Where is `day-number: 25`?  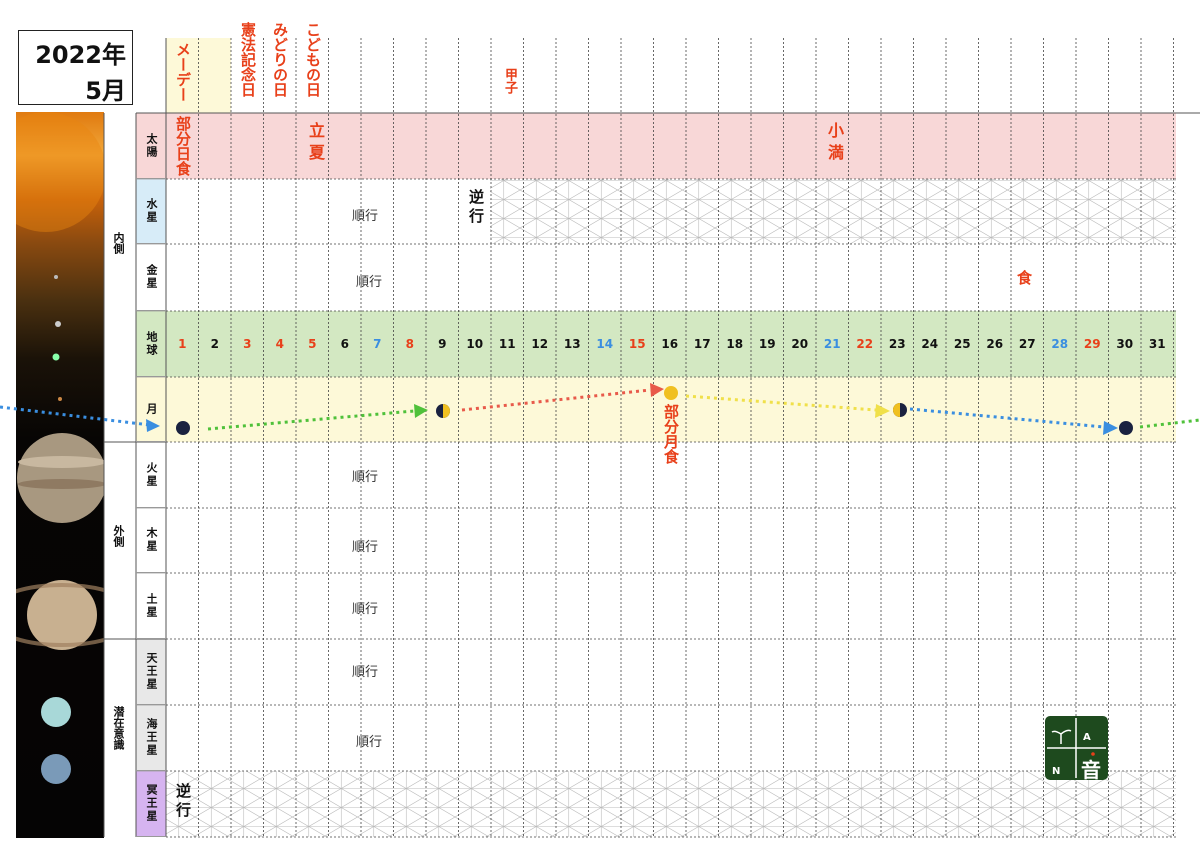
day-number: 25 is located at coordinates (962, 344).